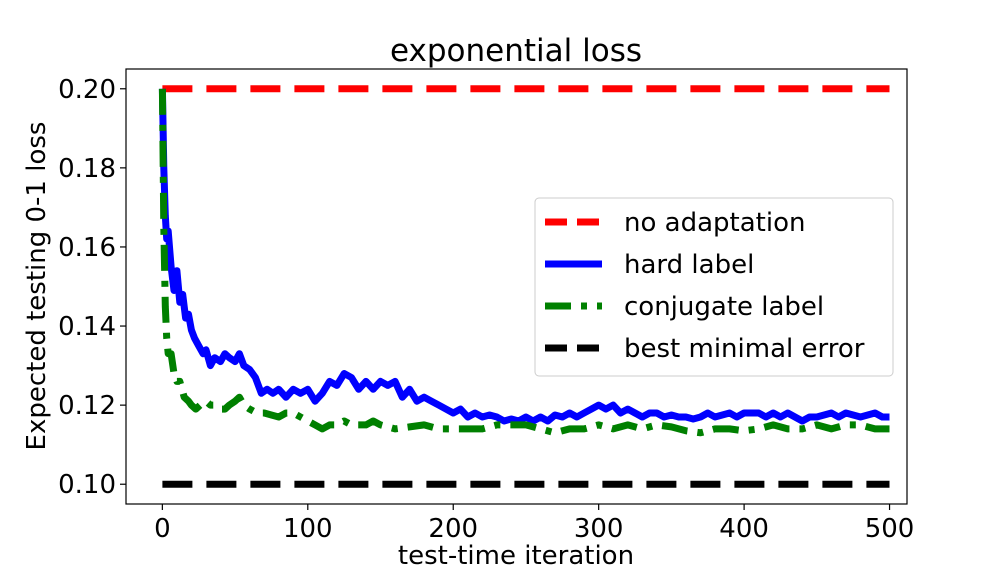 This screenshot has width=1008, height=576. Describe the element at coordinates (87, 90) in the screenshot. I see `y-tick-label: 0.20` at that location.